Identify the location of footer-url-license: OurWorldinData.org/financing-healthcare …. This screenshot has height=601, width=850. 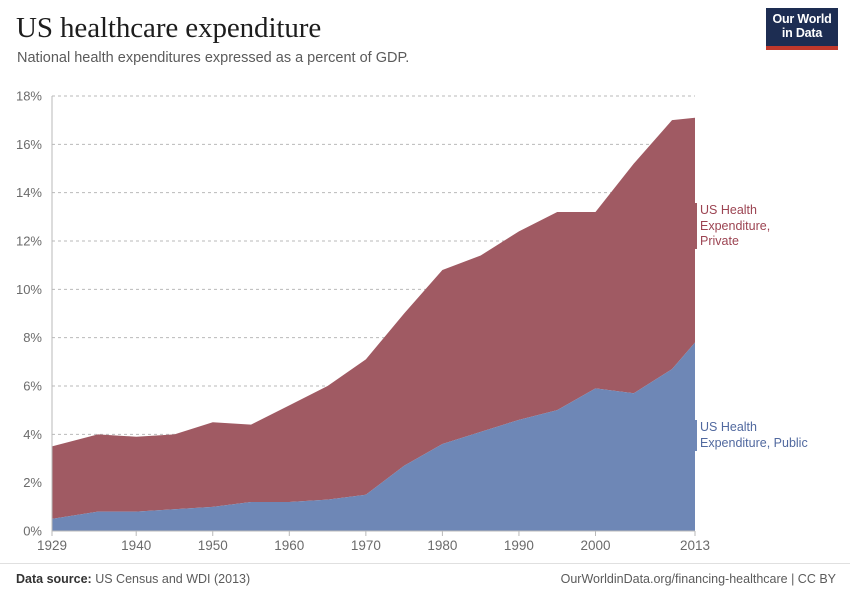
(698, 579).